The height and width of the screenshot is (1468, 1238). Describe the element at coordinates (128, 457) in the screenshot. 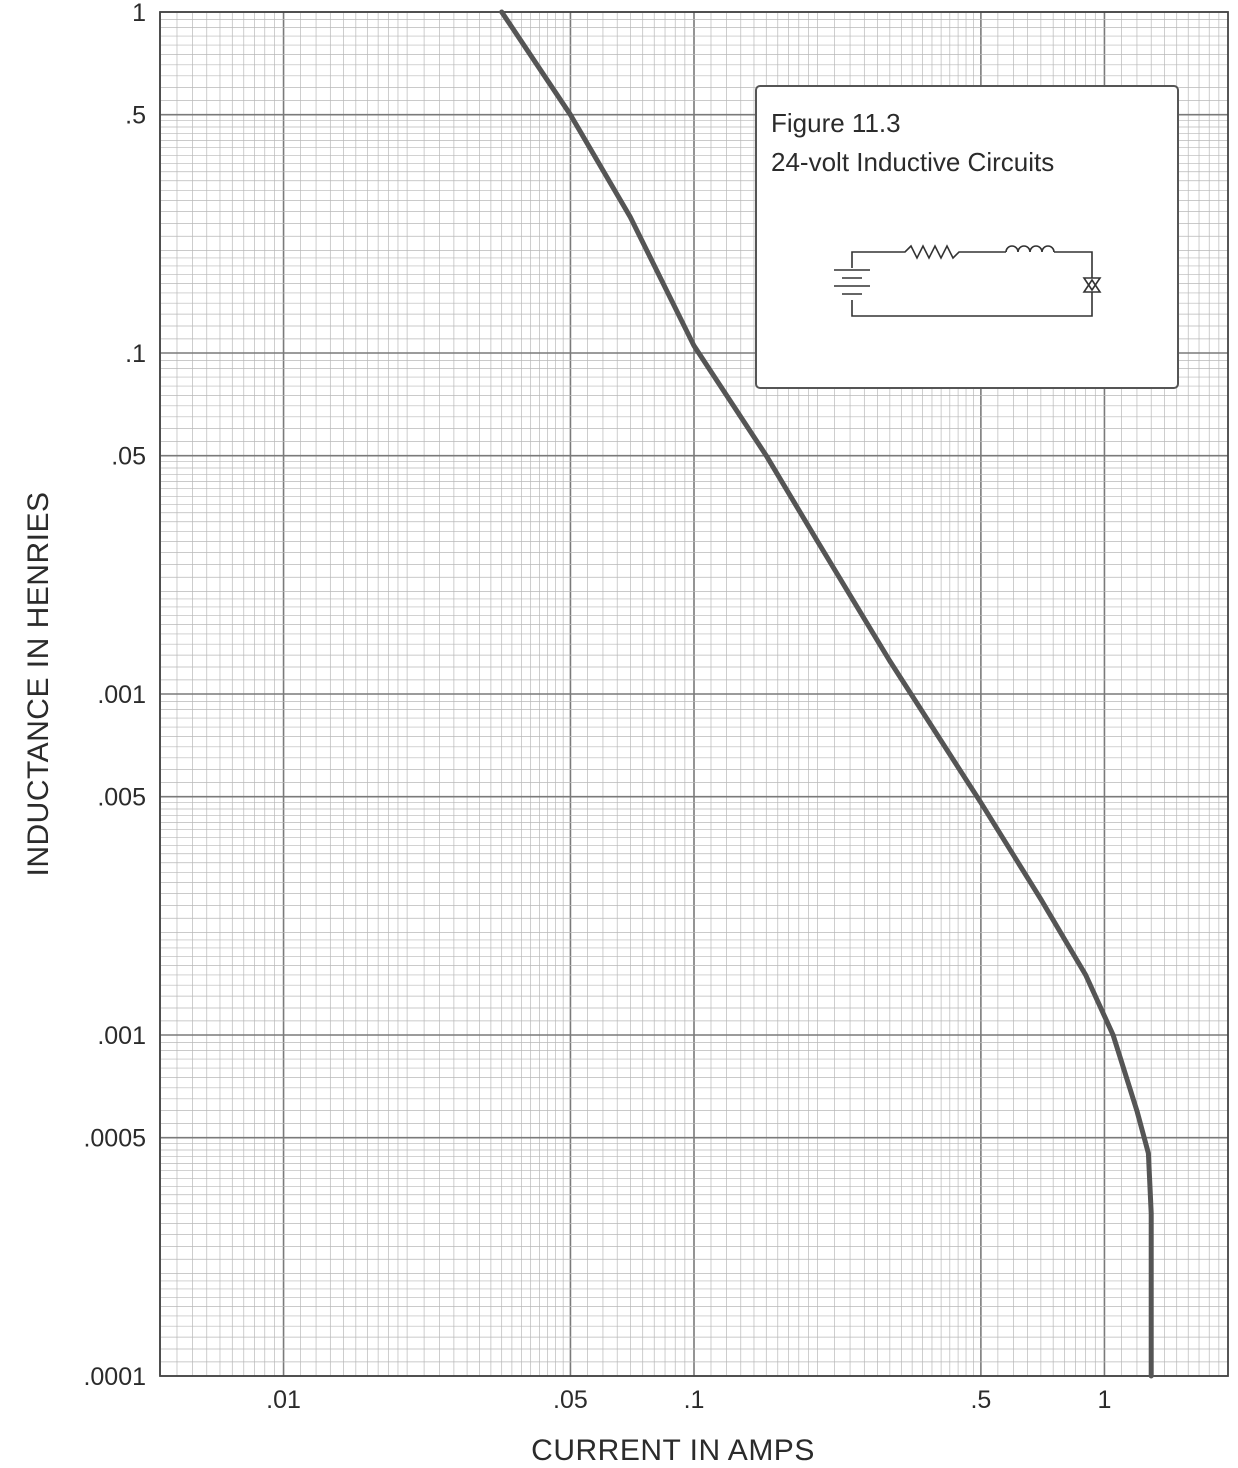

I see `y-tick-label: .05` at that location.